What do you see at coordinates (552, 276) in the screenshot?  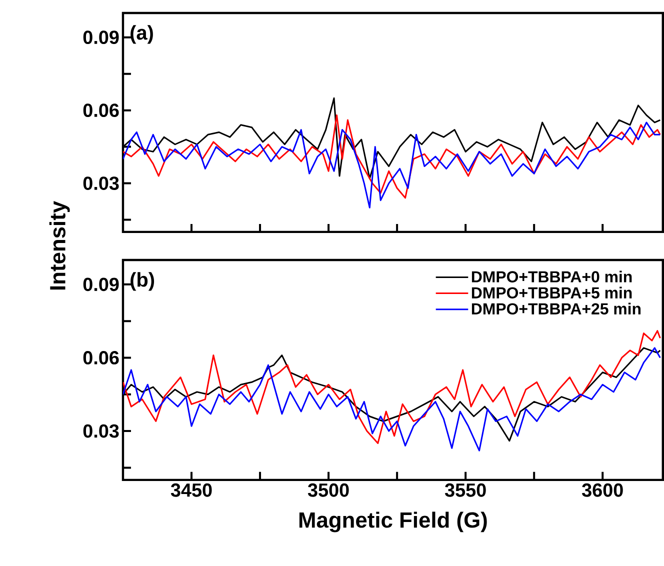 I see `legend-label: DMPO+TBBPA+0 min` at bounding box center [552, 276].